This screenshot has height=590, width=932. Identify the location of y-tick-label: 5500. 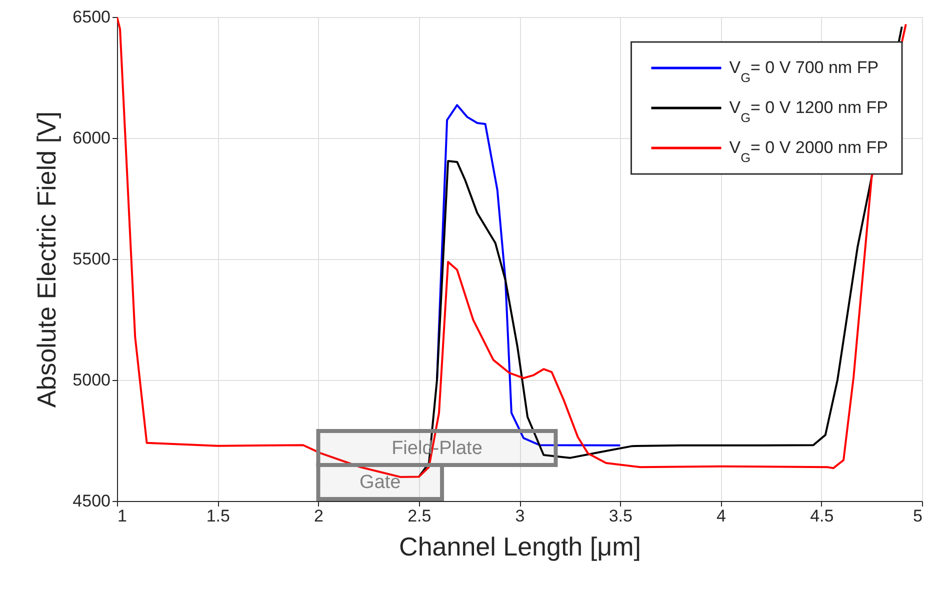
(91, 259).